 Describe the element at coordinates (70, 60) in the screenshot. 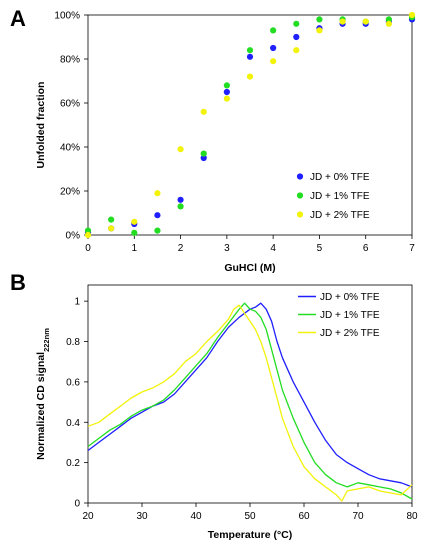

I see `panel-a-y-tick-label: 80%` at that location.